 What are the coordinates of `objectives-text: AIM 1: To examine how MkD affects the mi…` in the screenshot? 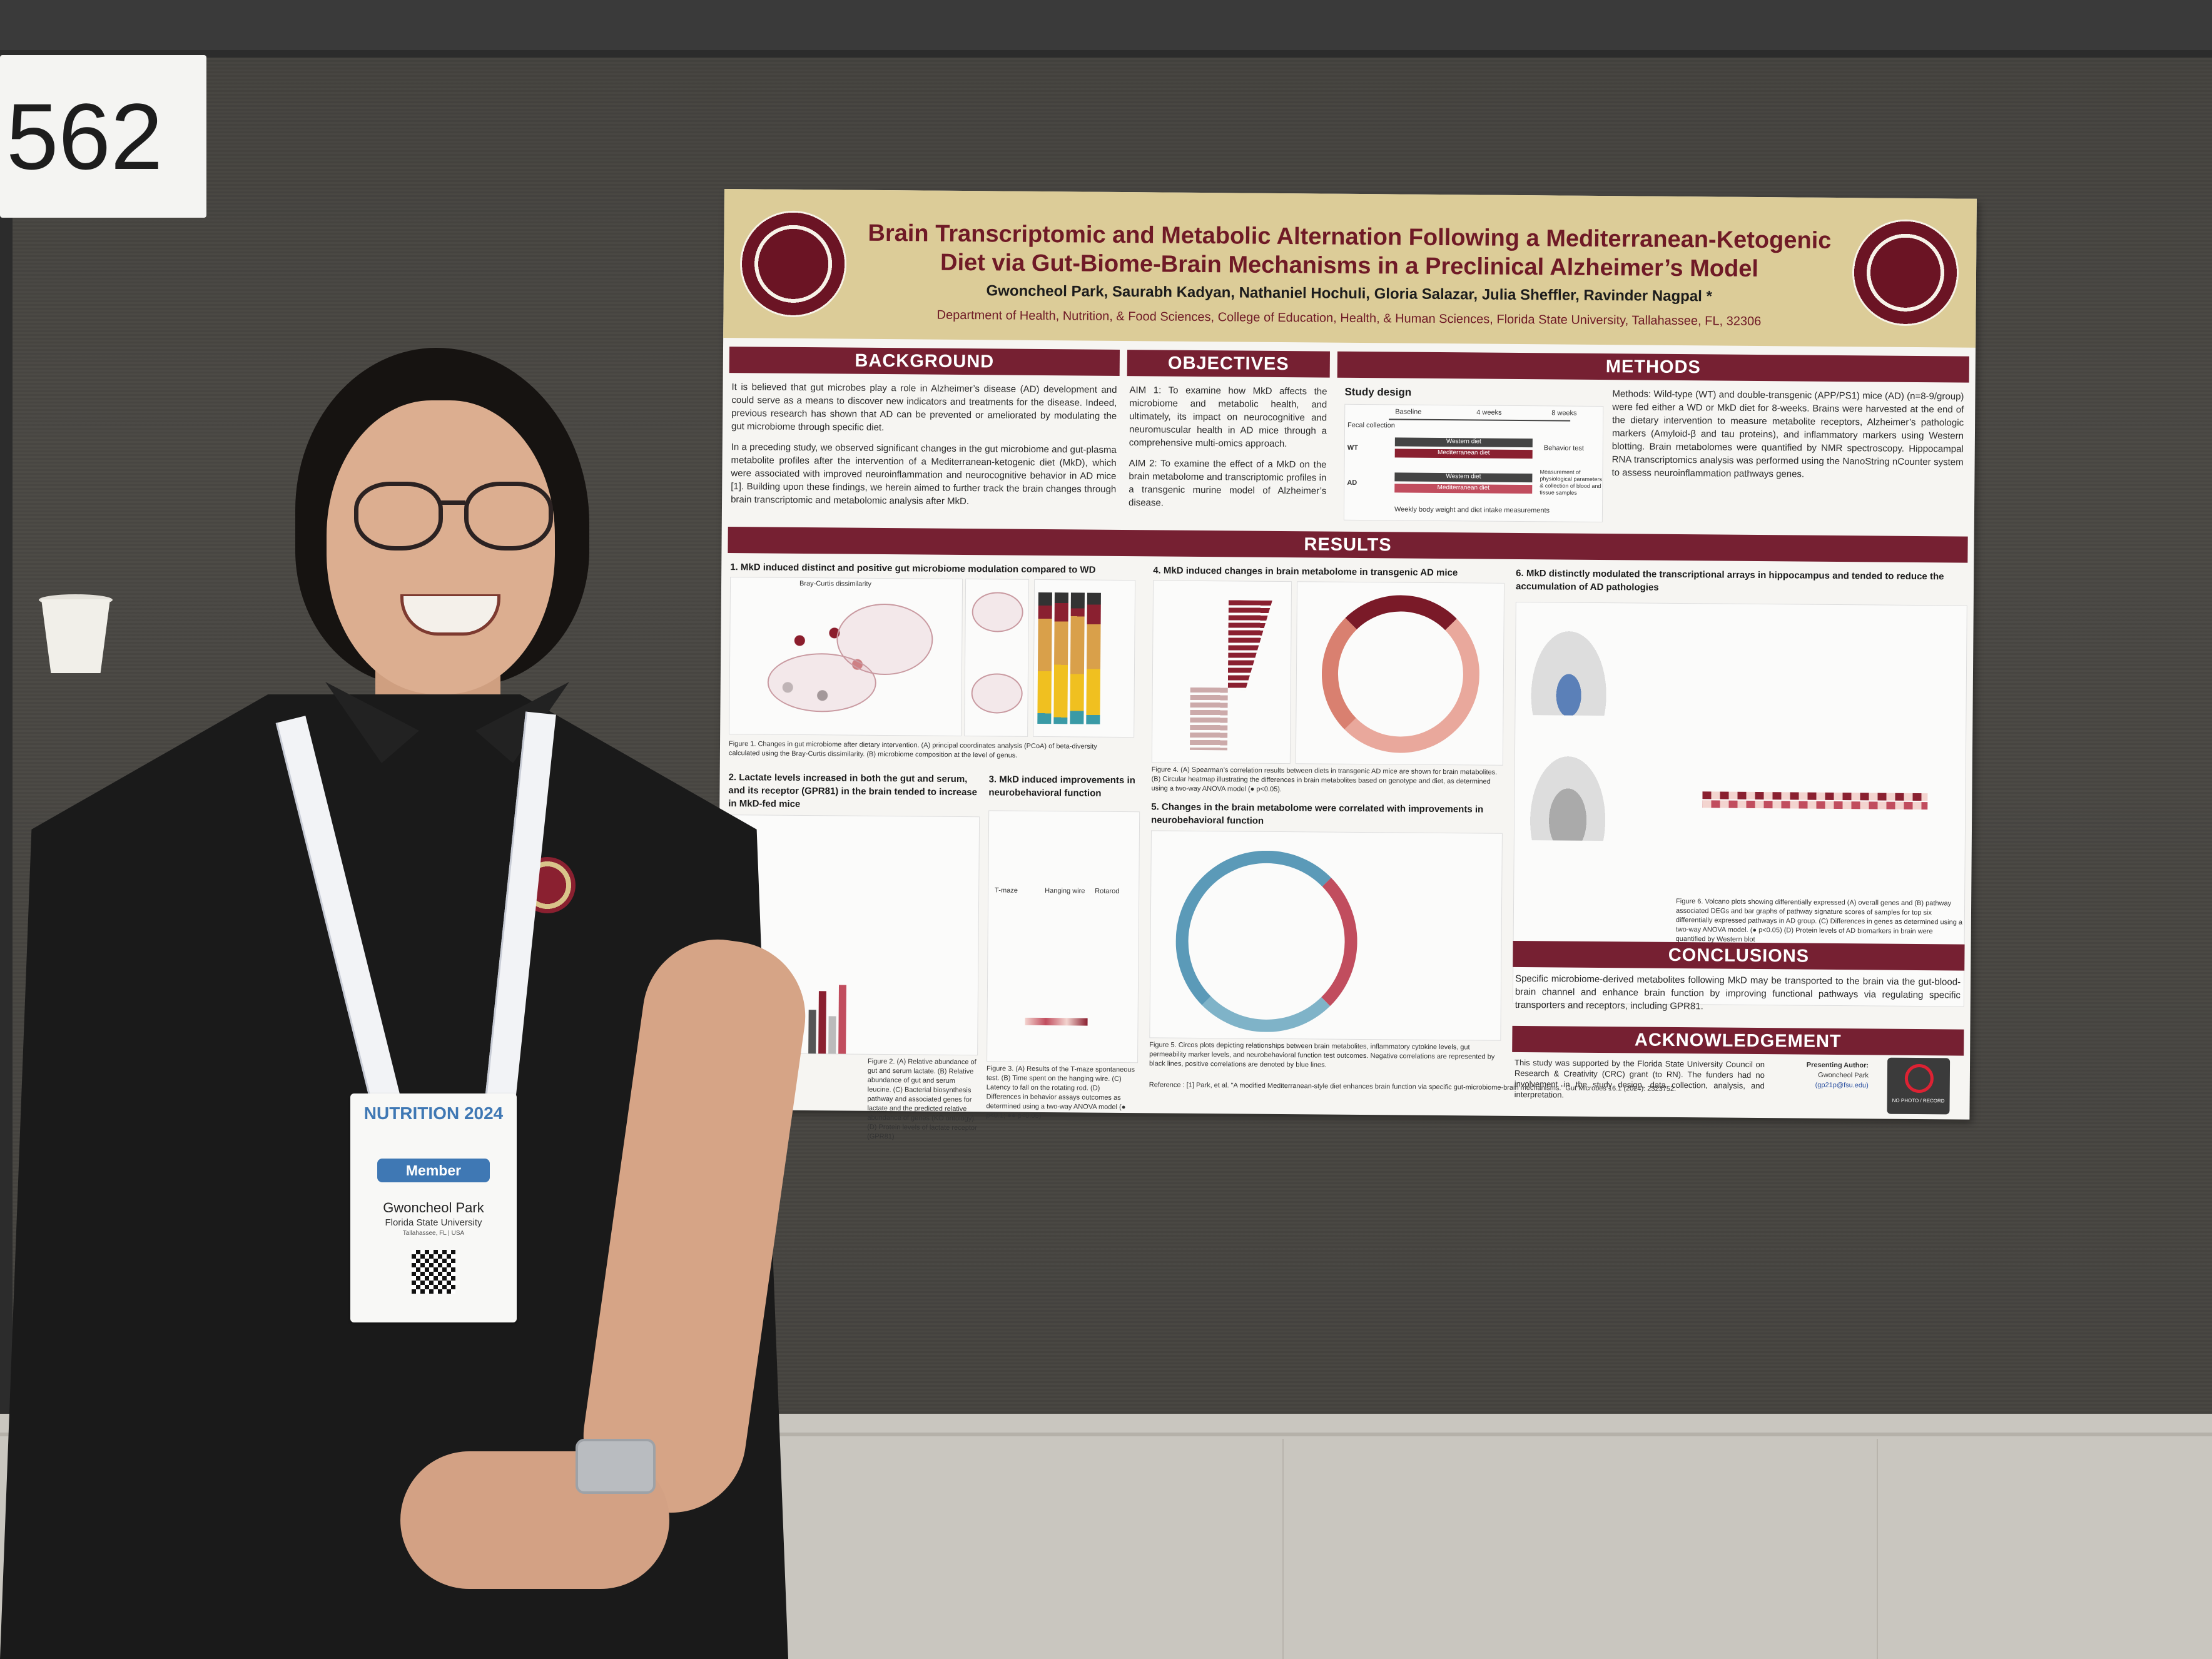 It's located at (1228, 450).